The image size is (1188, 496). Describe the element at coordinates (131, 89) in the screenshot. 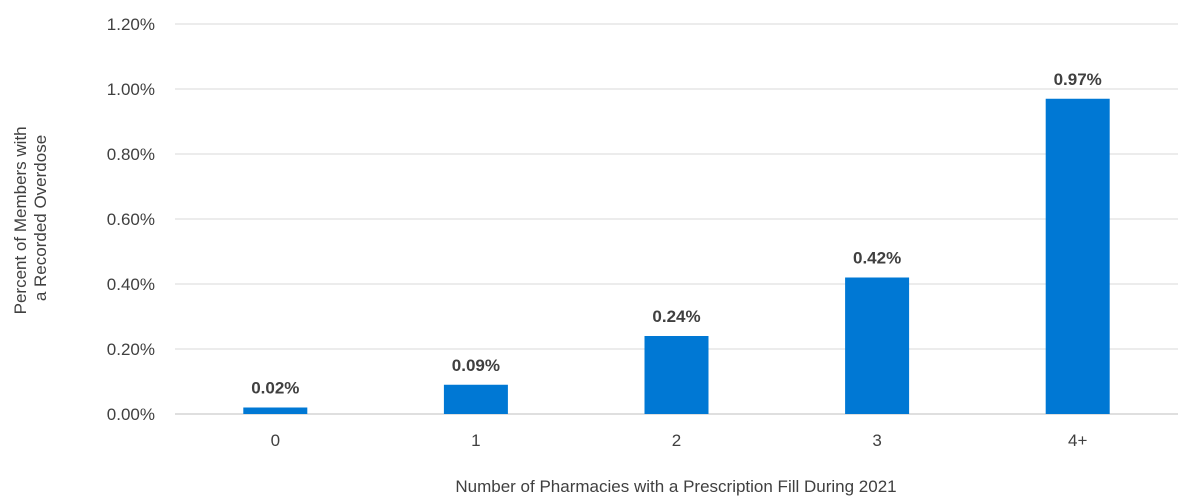

I see `y-tick-label: 1.00%` at that location.